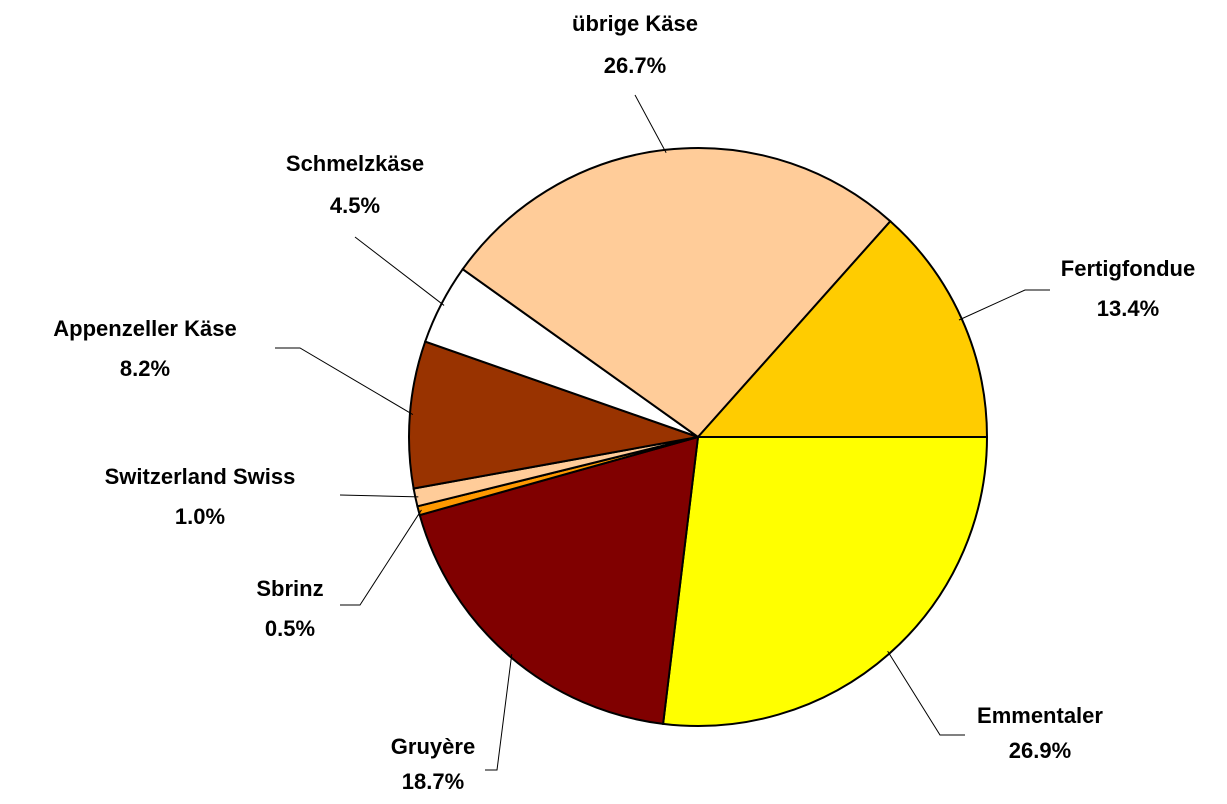  Describe the element at coordinates (635, 23) in the screenshot. I see `slice-label: übrige Käse` at that location.